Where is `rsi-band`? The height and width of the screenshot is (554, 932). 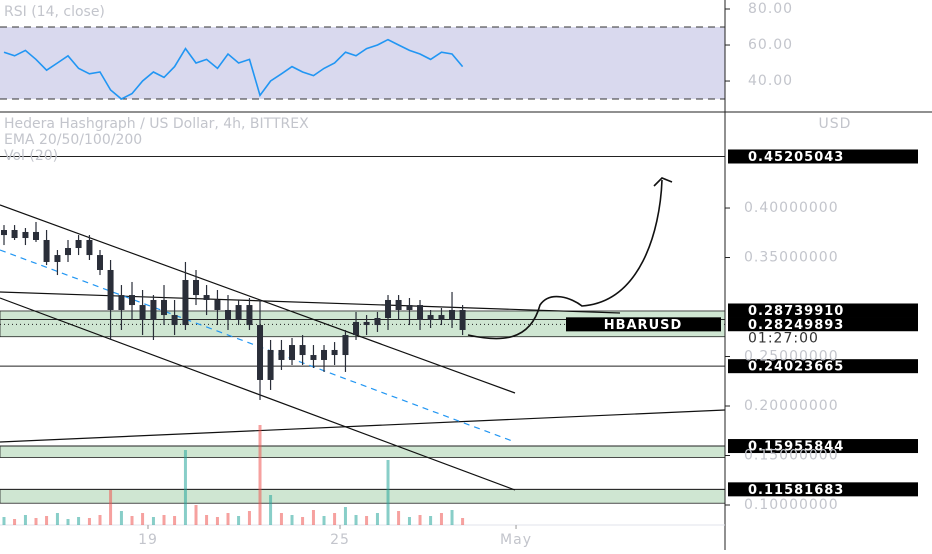 rsi-band is located at coordinates (362, 63).